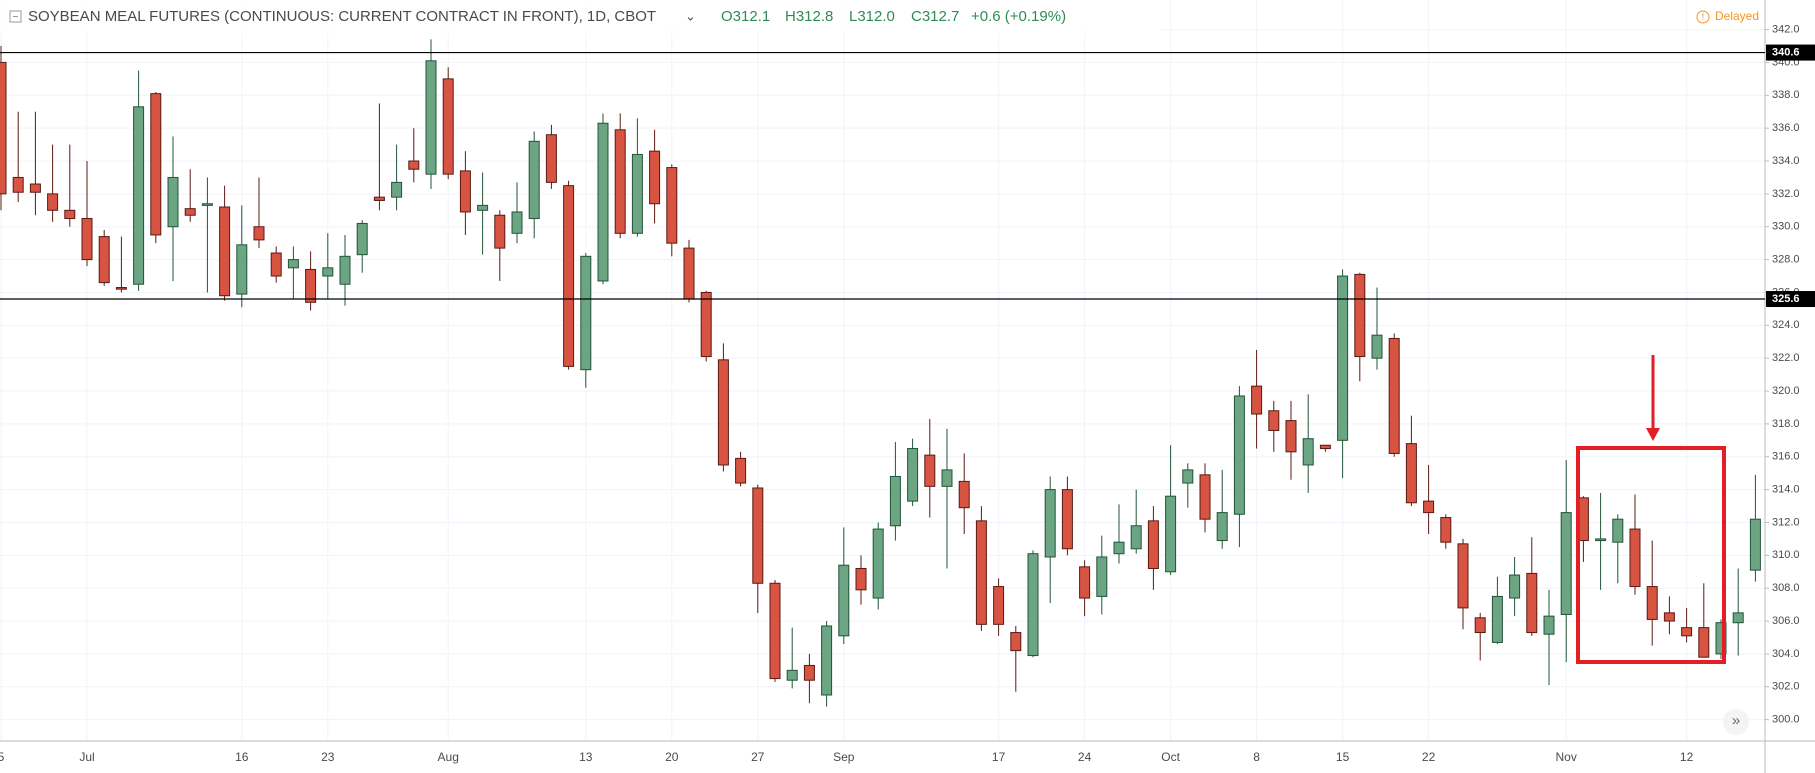  I want to click on x-tick-label: 12, so click(1687, 757).